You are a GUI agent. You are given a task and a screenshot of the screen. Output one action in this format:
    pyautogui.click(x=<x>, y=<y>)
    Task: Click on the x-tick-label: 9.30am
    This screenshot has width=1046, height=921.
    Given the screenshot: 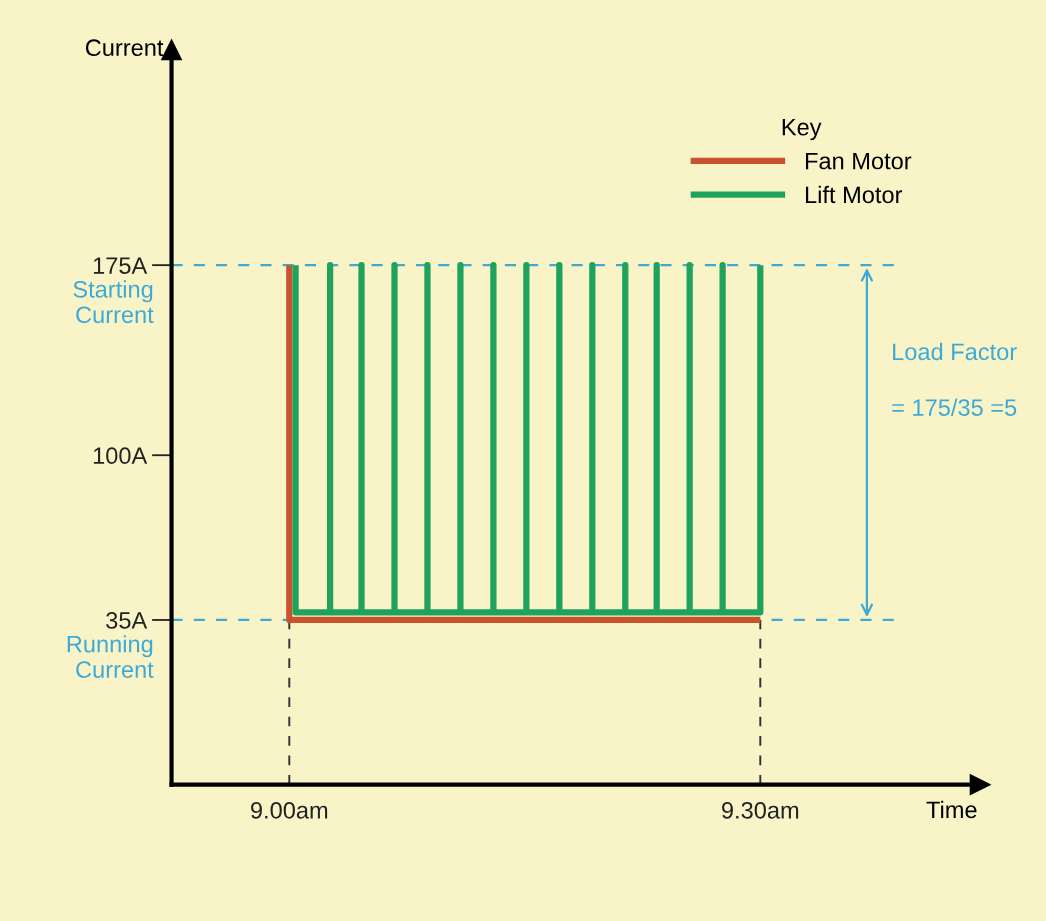 What is the action you would take?
    pyautogui.click(x=760, y=810)
    